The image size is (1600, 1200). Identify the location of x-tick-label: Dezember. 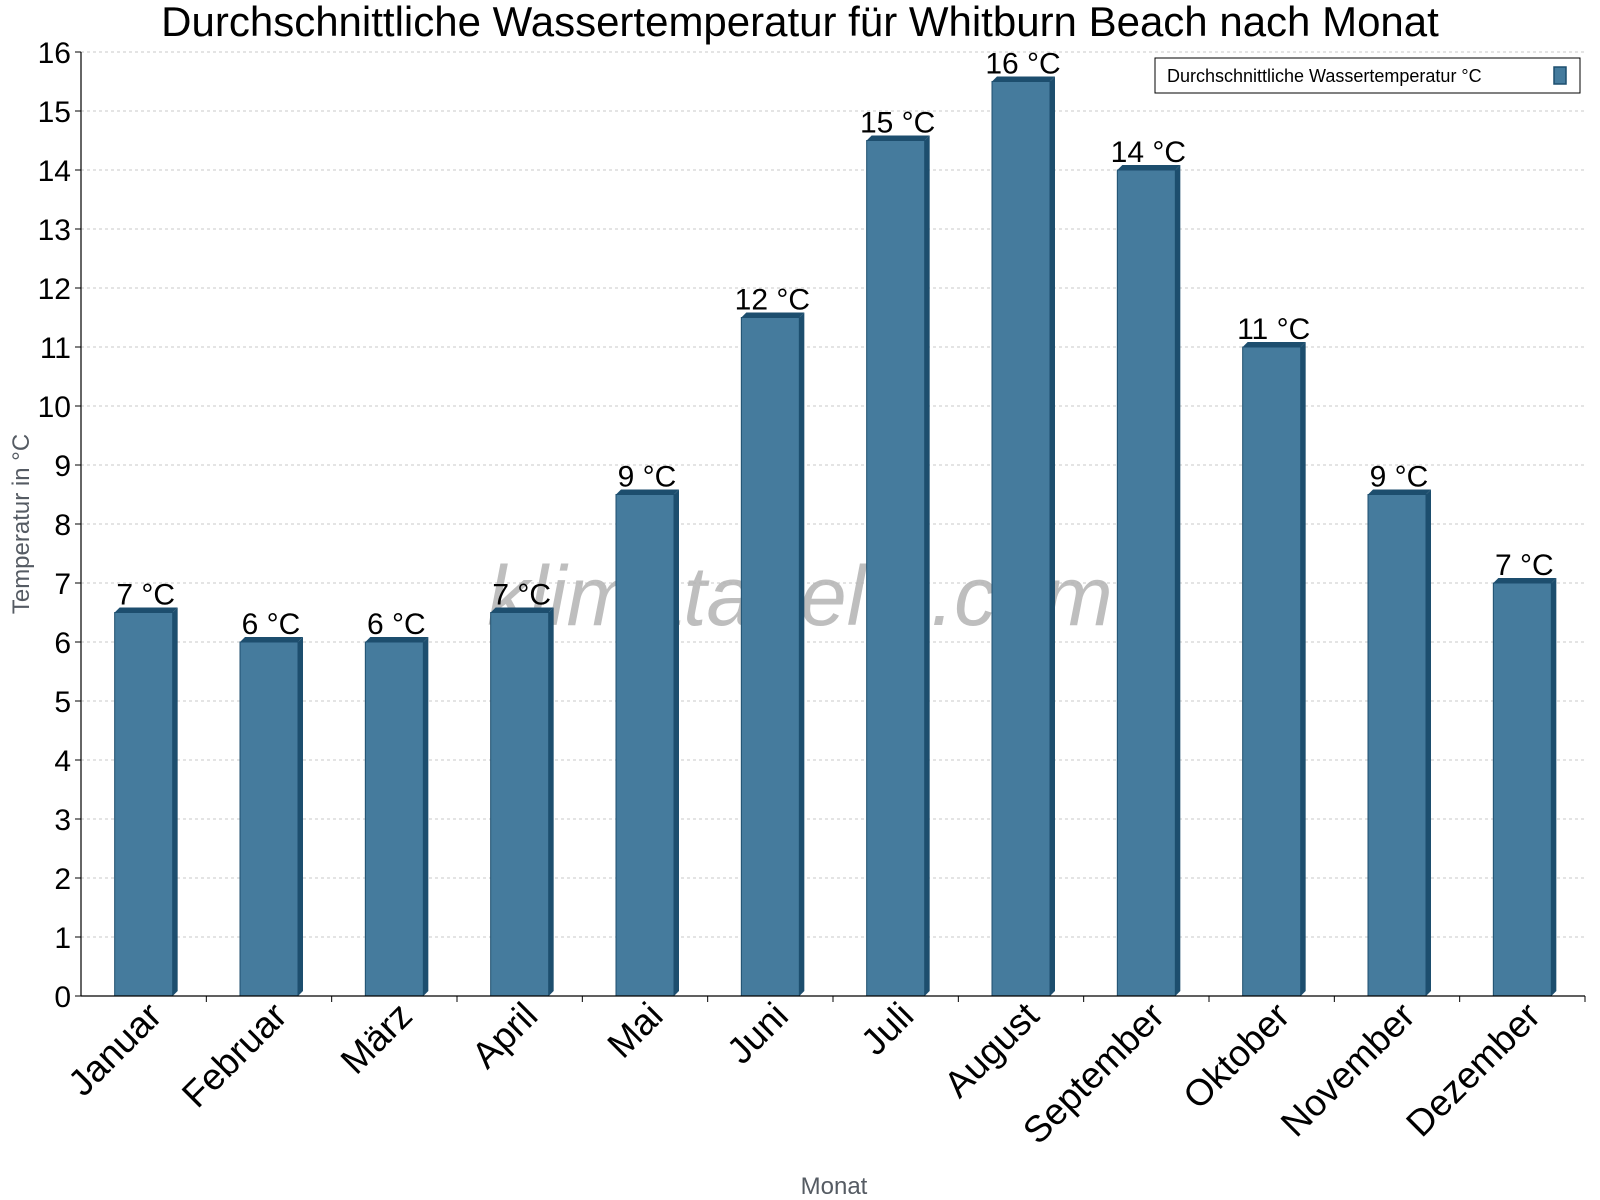
(1473, 1070).